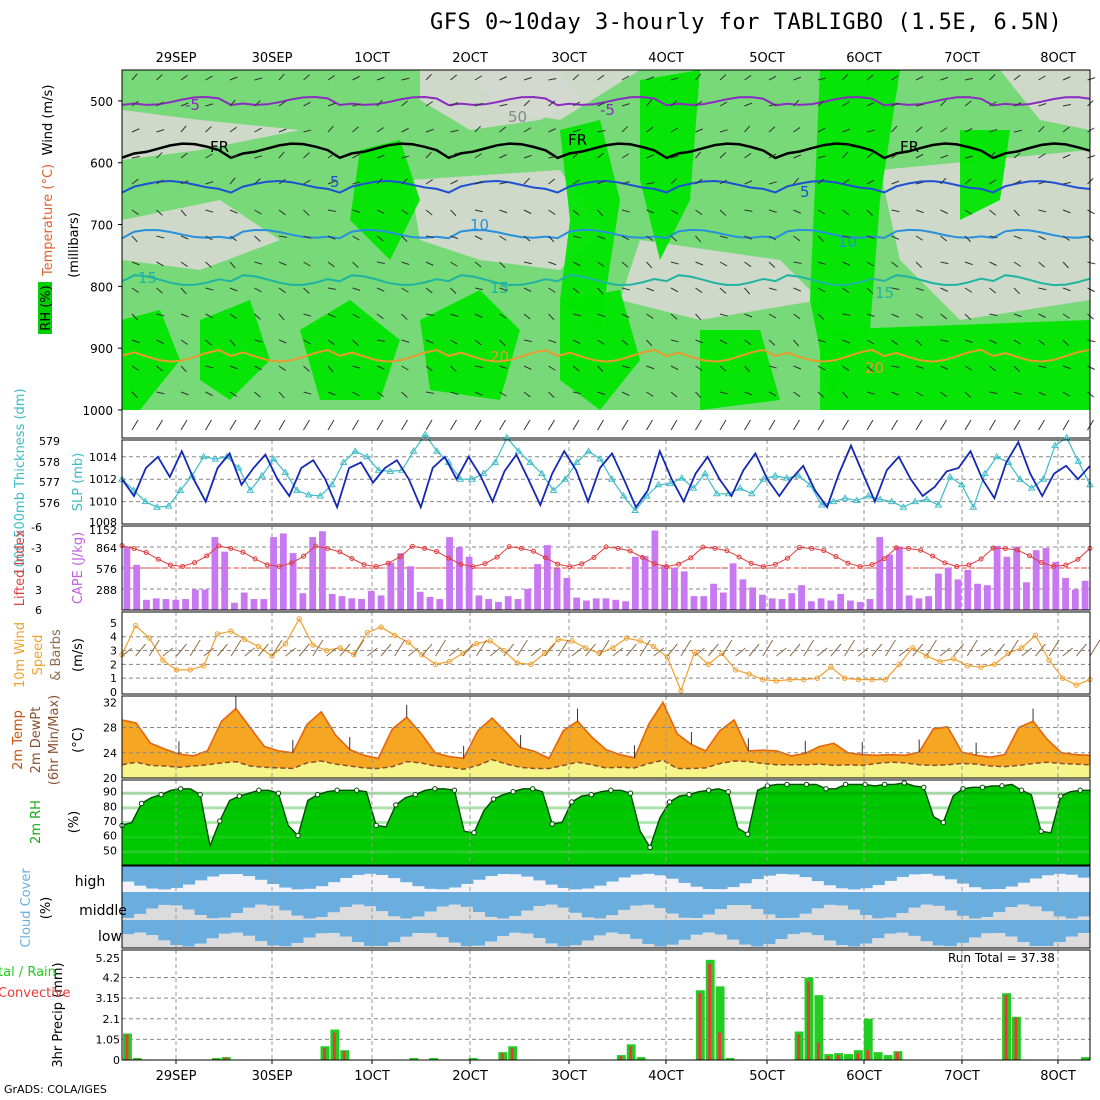 Image resolution: width=1100 pixels, height=1100 pixels. I want to click on temp-area, so click(606, 740).